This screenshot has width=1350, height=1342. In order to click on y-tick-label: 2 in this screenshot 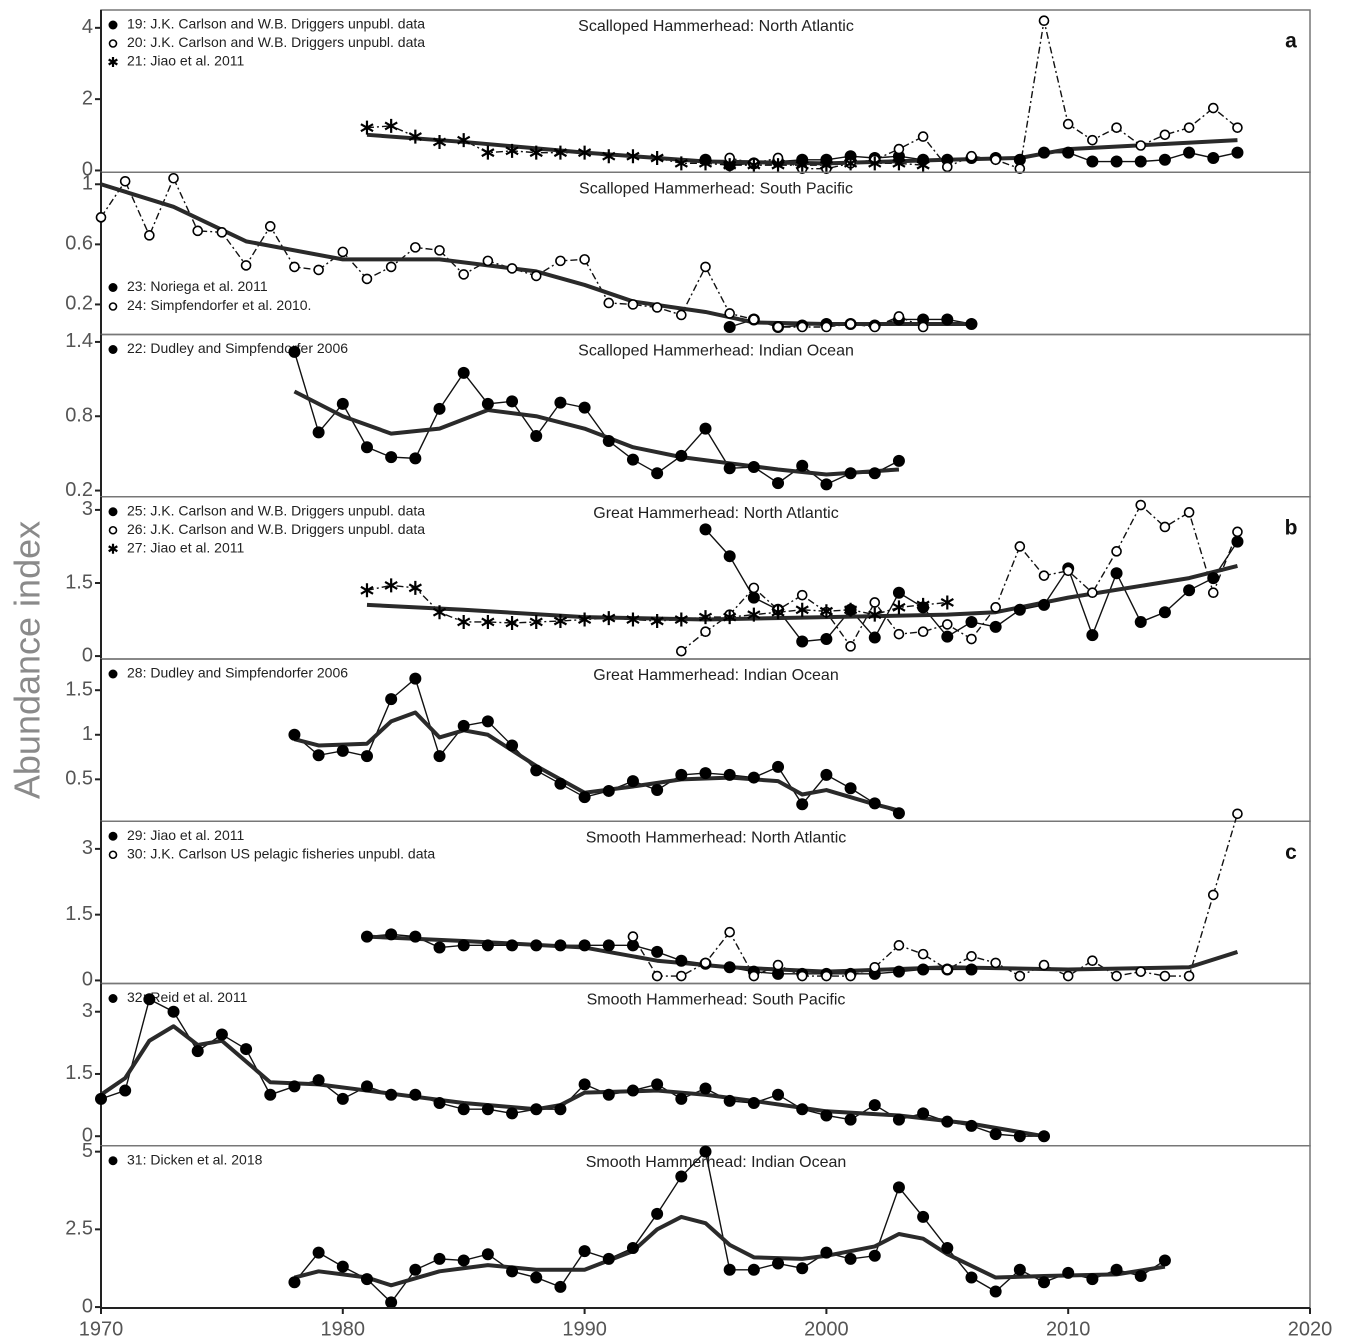, I will do `click(87, 98)`.